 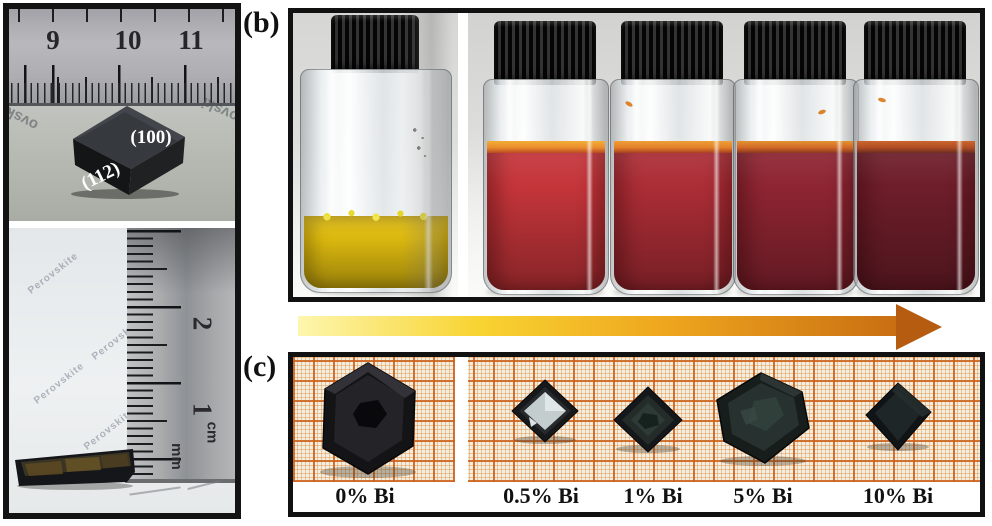 I want to click on sample-label-strip: 0% Bi 0.5% Bi 1% Bi 5% Bi 10% Bi, so click(x=636, y=497).